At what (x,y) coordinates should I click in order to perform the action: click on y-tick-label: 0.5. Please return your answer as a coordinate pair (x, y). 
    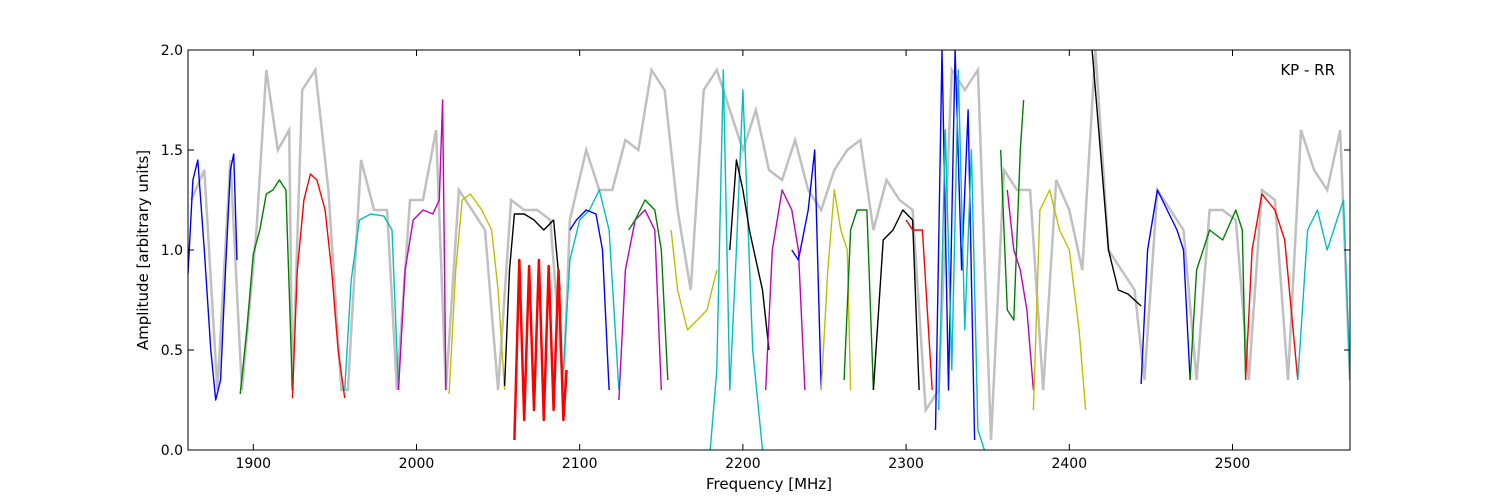
    Looking at the image, I should click on (172, 351).